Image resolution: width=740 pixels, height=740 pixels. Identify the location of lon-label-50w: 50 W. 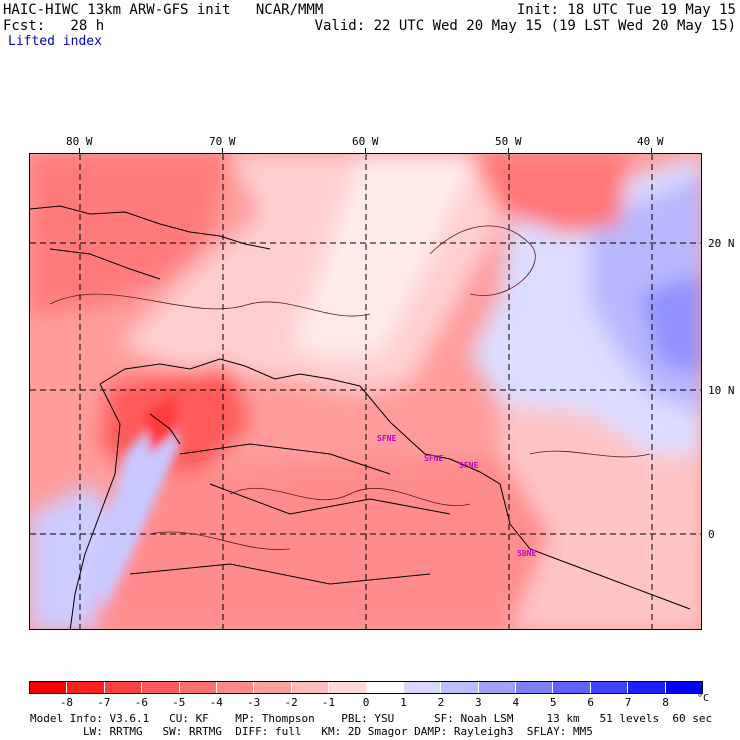
(508, 141).